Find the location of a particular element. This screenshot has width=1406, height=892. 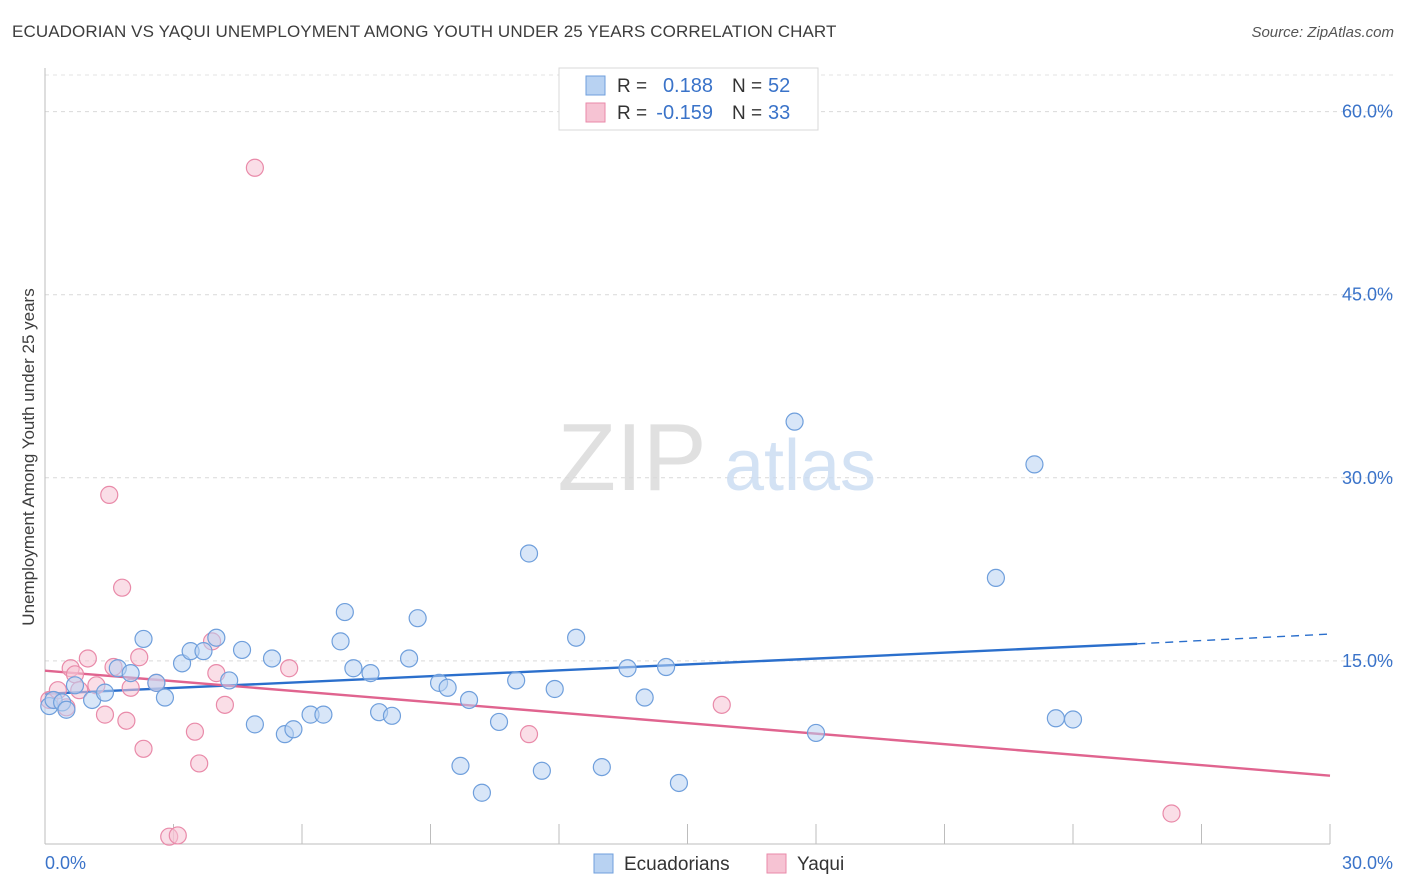

series-legend: Ecuadorians Yaqui is located at coordinates (718, 864).